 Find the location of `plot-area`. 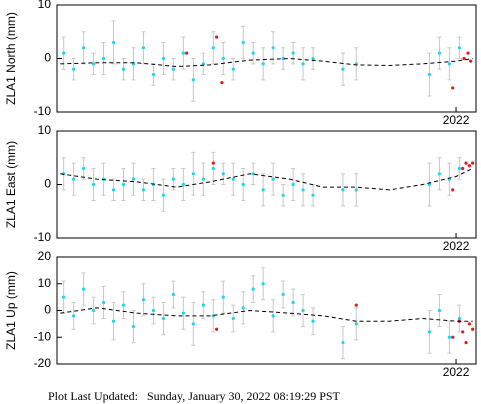

plot-area is located at coordinates (267, 181).